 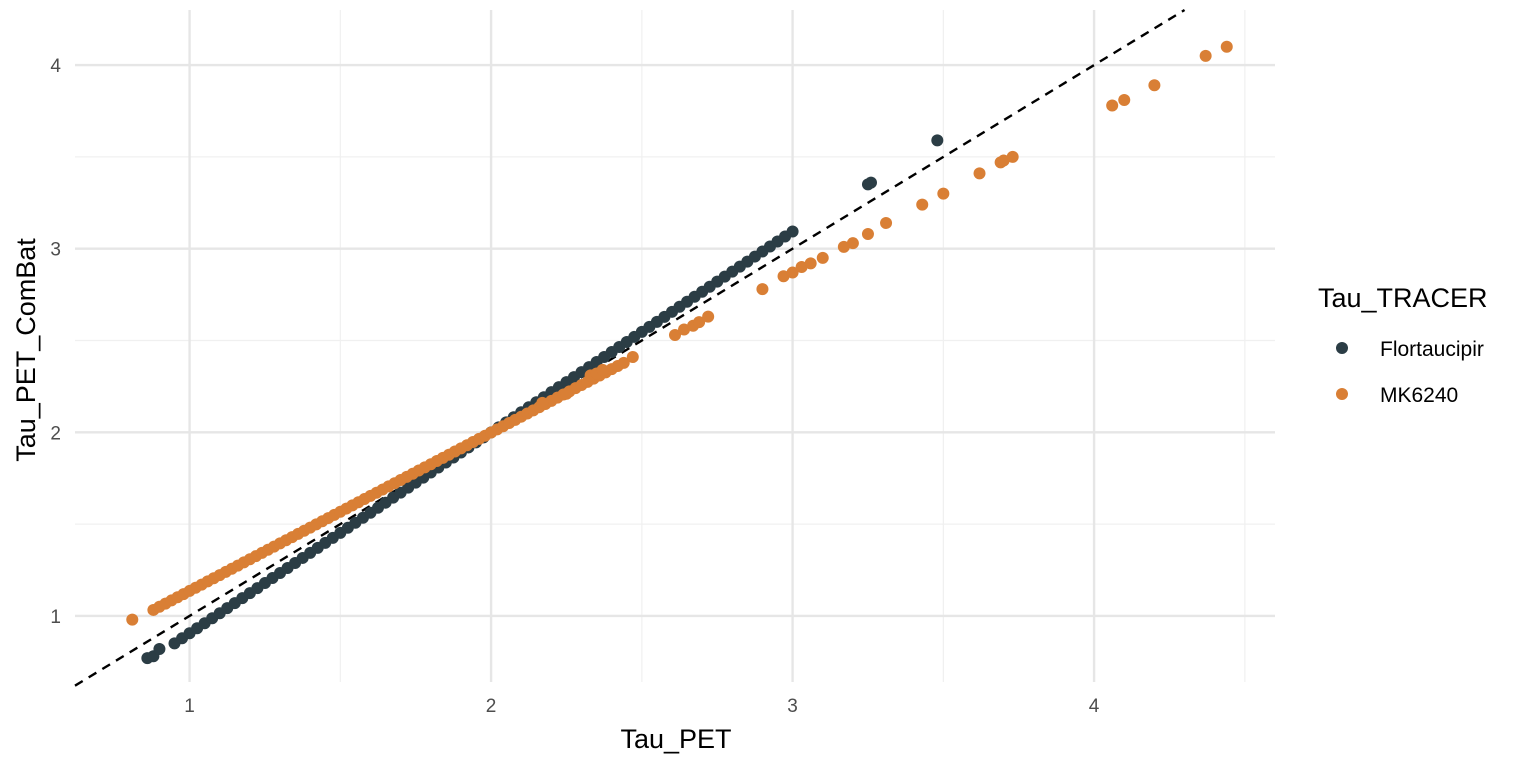 I want to click on x-tick-label: 2, so click(x=491, y=706).